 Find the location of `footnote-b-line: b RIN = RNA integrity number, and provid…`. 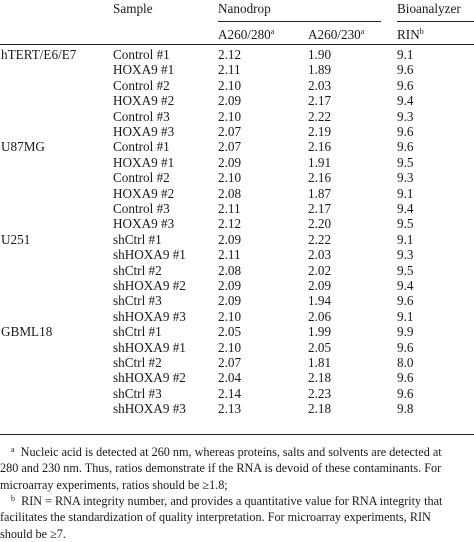

footnote-b-line: b RIN = RNA integrity number, and provid… is located at coordinates (227, 501).